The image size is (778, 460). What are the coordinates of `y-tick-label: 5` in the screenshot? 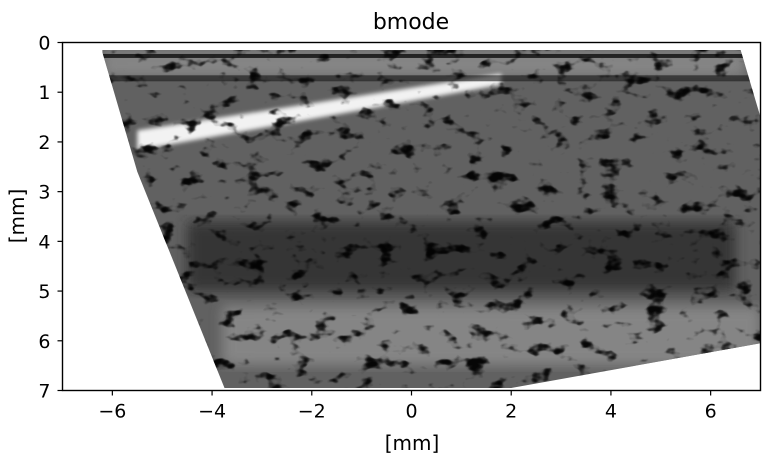 It's located at (44, 292).